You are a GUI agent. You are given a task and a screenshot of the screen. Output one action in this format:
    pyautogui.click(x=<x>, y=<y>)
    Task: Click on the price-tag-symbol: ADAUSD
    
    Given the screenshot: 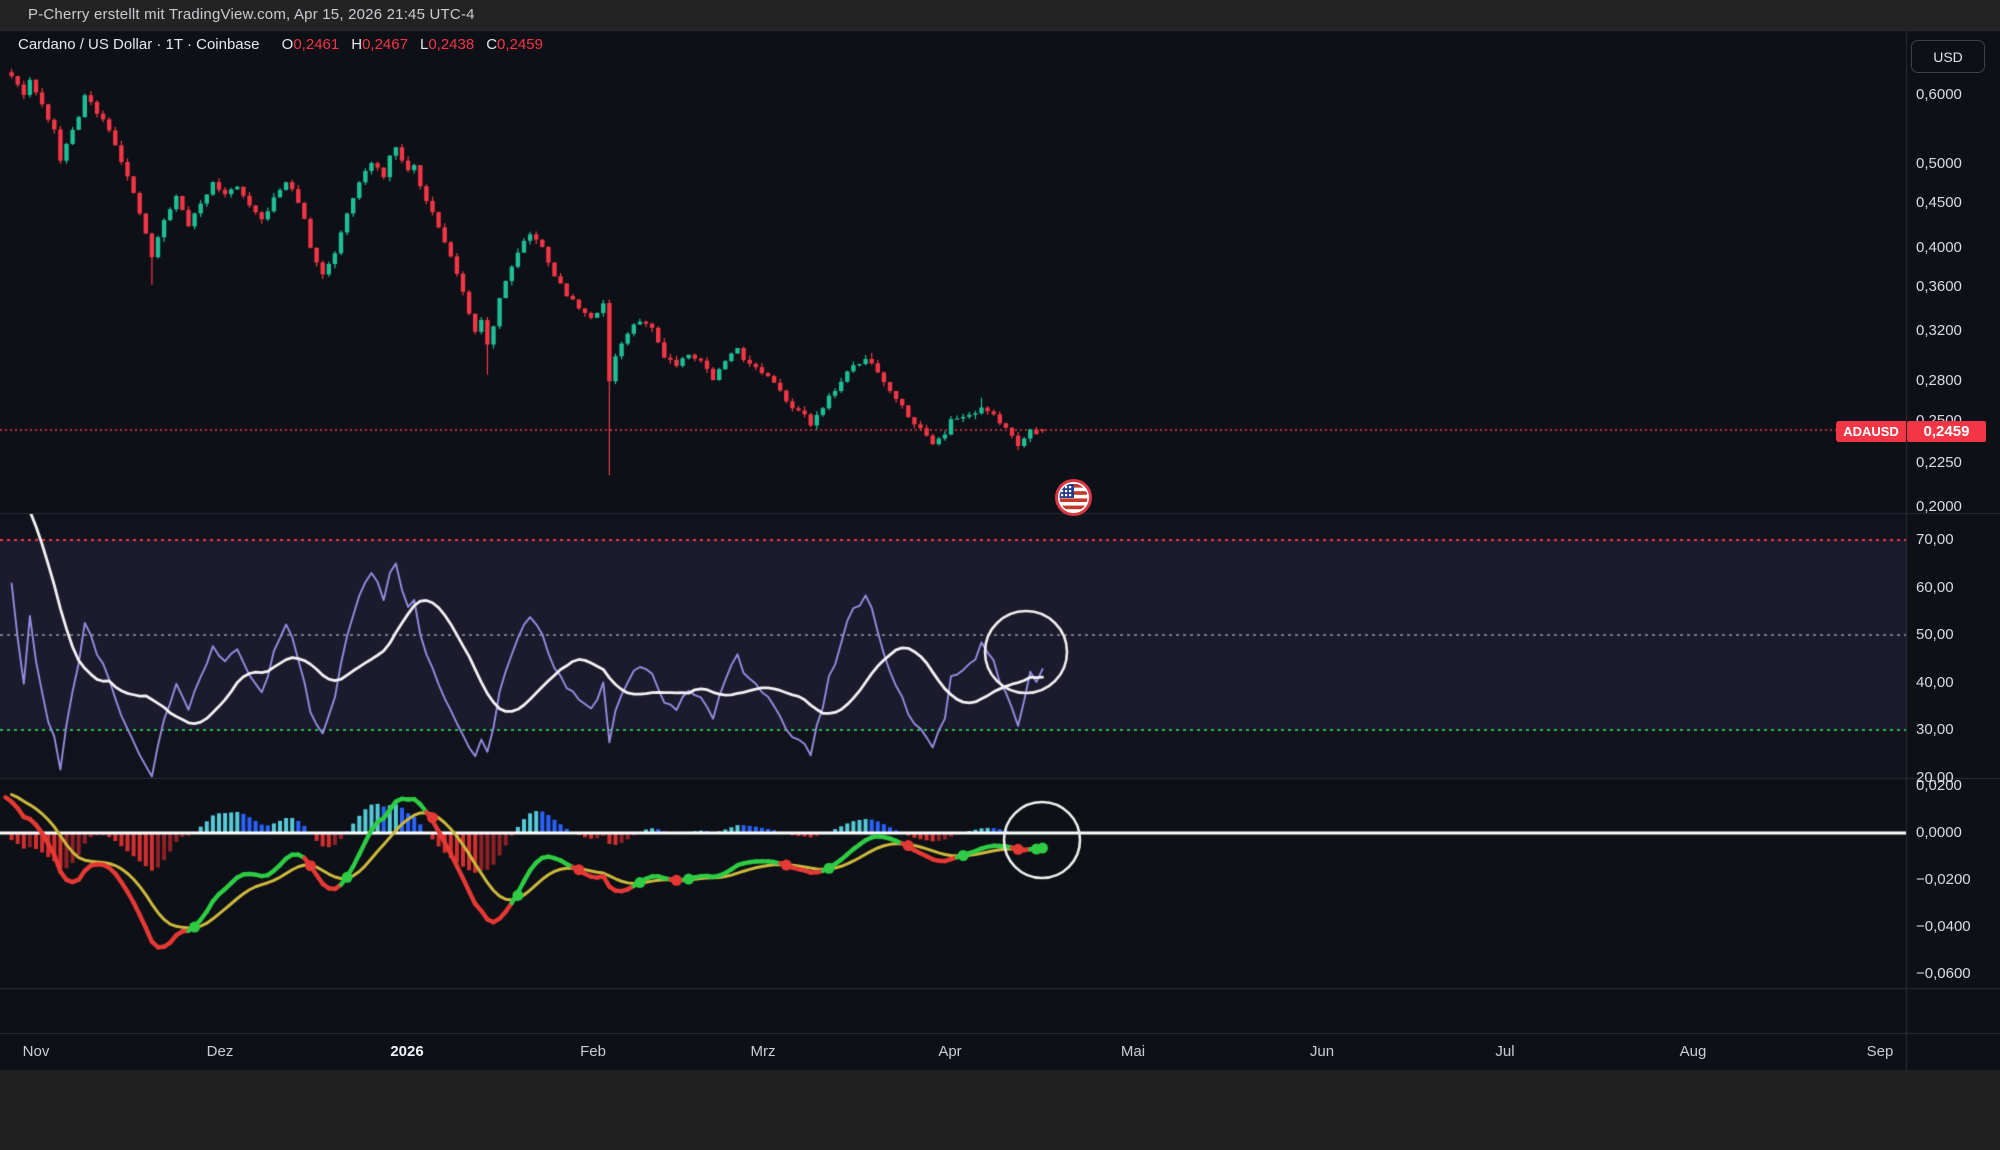 What is the action you would take?
    pyautogui.click(x=1871, y=431)
    